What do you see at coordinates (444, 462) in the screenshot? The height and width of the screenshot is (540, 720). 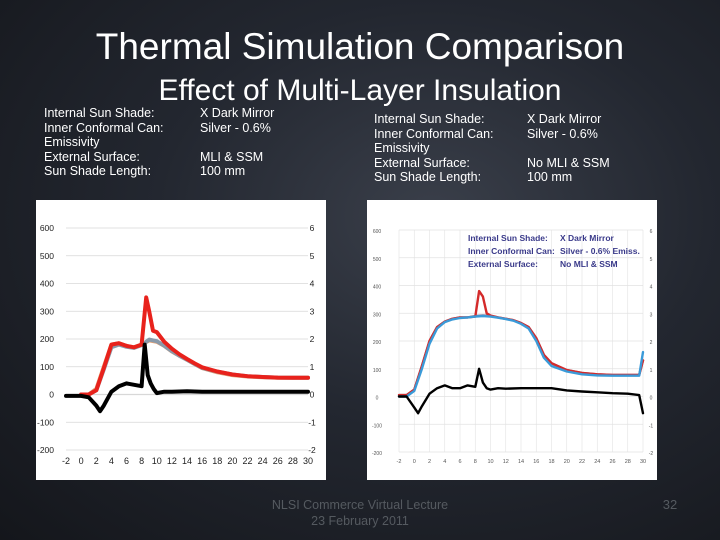 I see `x-tick-label: 4` at bounding box center [444, 462].